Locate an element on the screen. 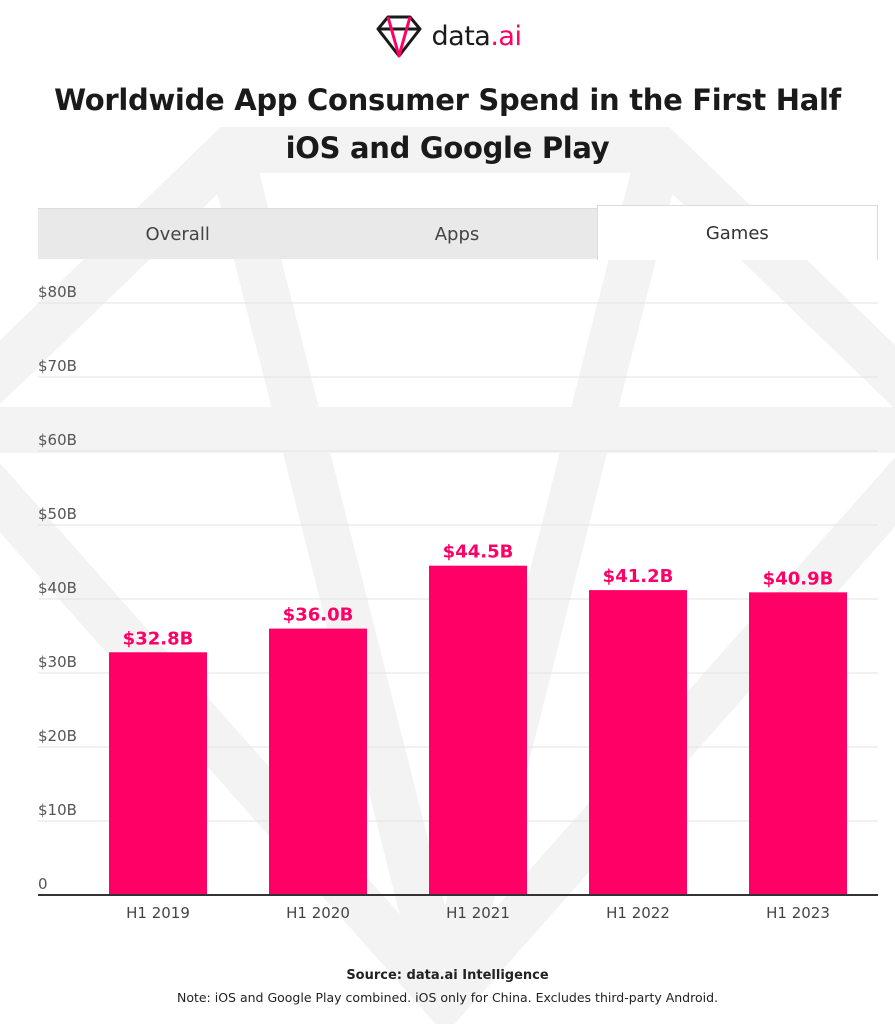 Image resolution: width=895 pixels, height=1024 pixels. tab-games: Games is located at coordinates (737, 232).